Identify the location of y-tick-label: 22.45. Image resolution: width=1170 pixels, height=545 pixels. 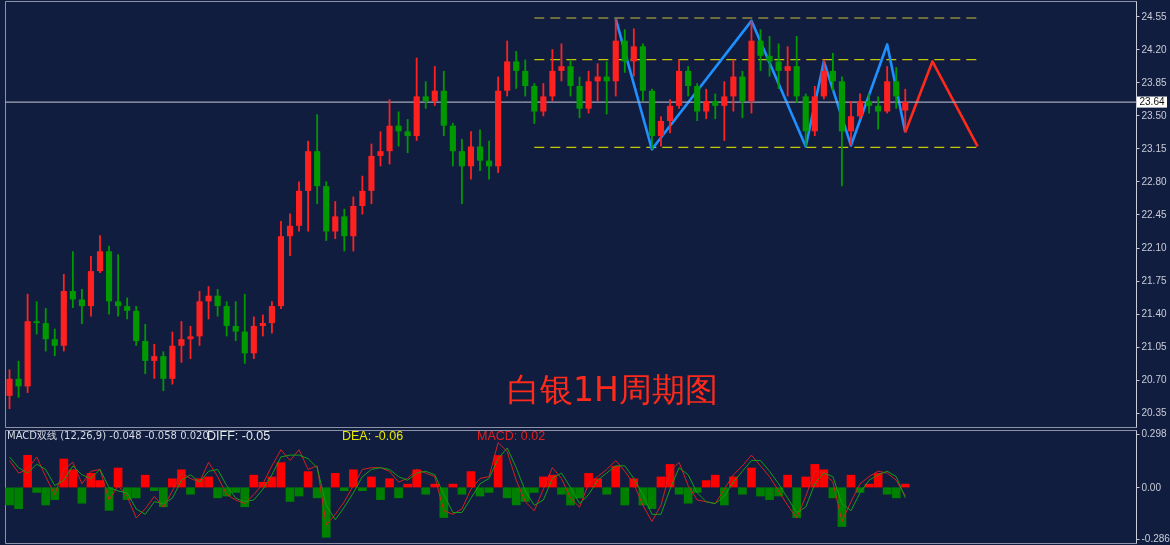
(1154, 214).